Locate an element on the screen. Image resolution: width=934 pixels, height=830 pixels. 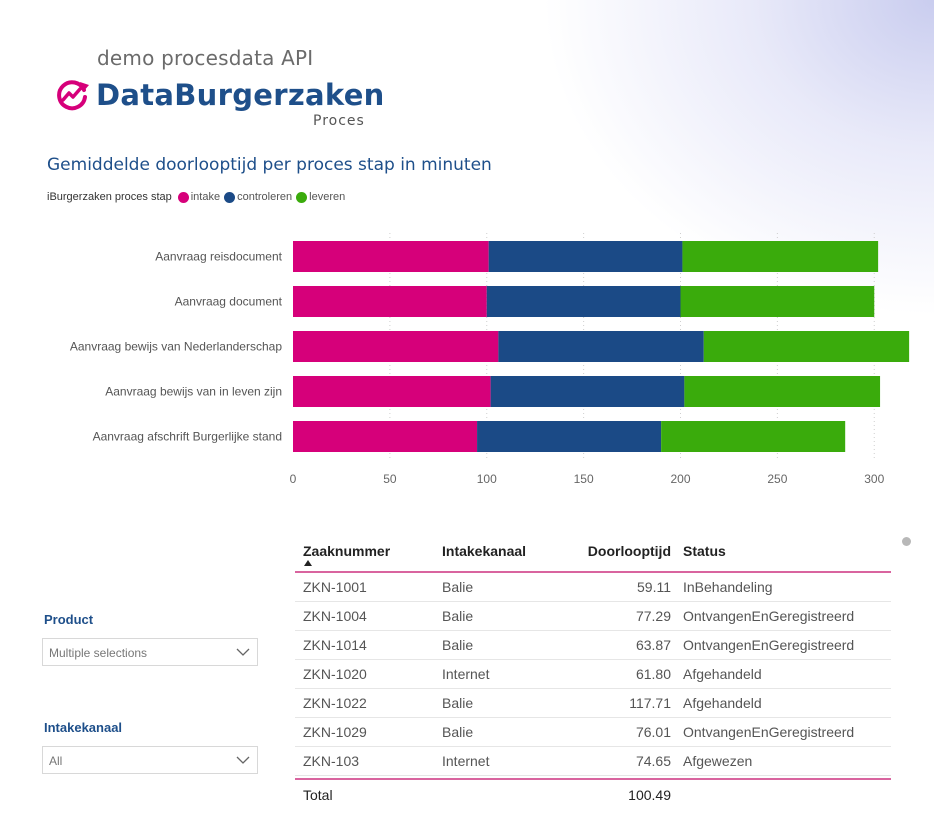
zaaknummer-cell: ZKN-1020 is located at coordinates (335, 674).